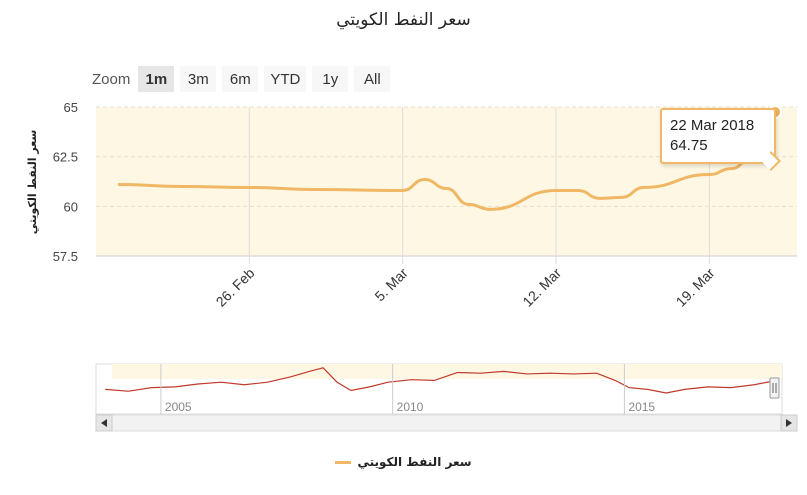 The height and width of the screenshot is (495, 807). Describe the element at coordinates (439, 380) in the screenshot. I see `navigator-series-line` at that location.